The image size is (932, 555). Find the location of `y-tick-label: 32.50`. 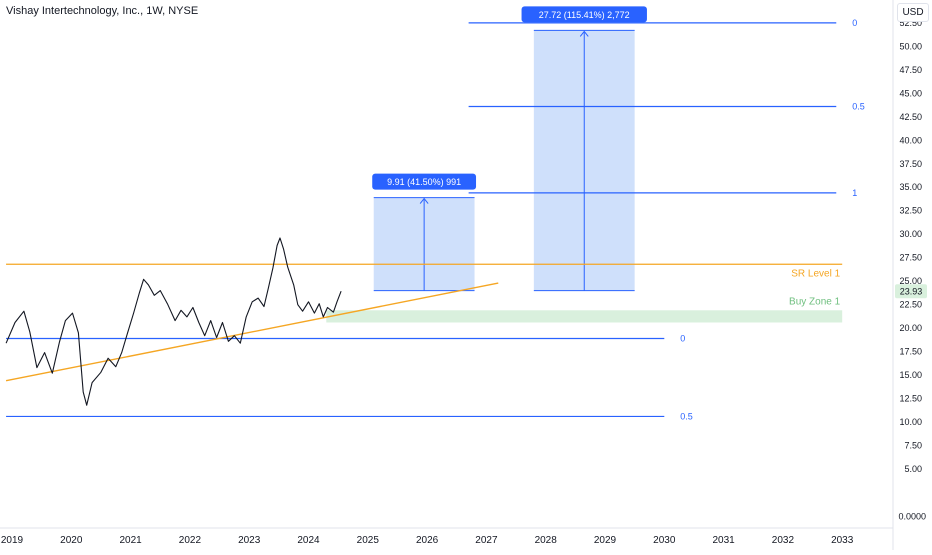

y-tick-label: 32.50 is located at coordinates (910, 211).